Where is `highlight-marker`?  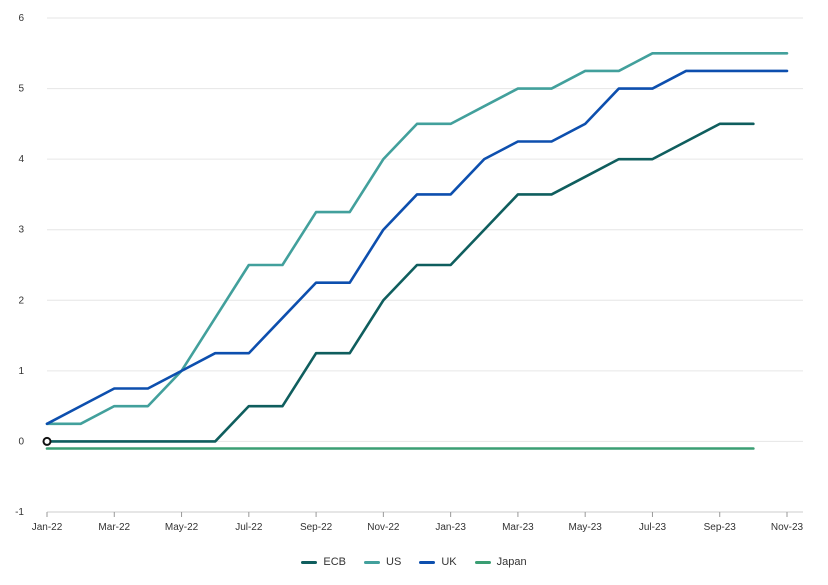 highlight-marker is located at coordinates (47, 441).